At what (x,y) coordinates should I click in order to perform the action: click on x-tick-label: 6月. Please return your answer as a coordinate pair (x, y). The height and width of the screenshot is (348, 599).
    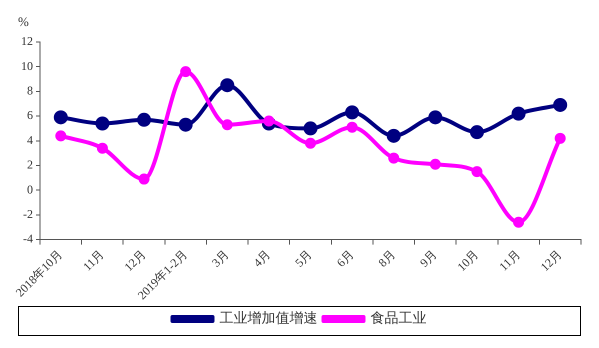
    Looking at the image, I should click on (345, 258).